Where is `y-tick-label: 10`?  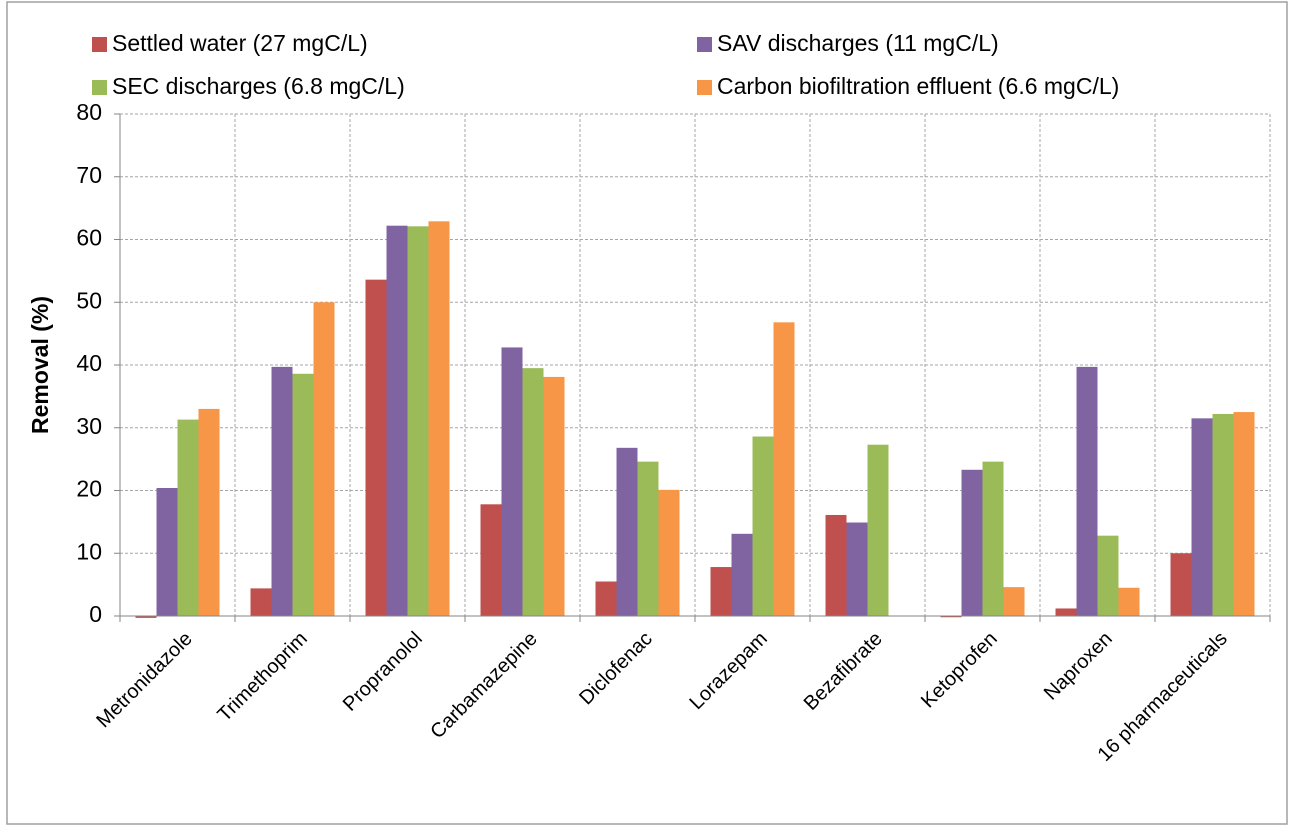
y-tick-label: 10 is located at coordinates (89, 551).